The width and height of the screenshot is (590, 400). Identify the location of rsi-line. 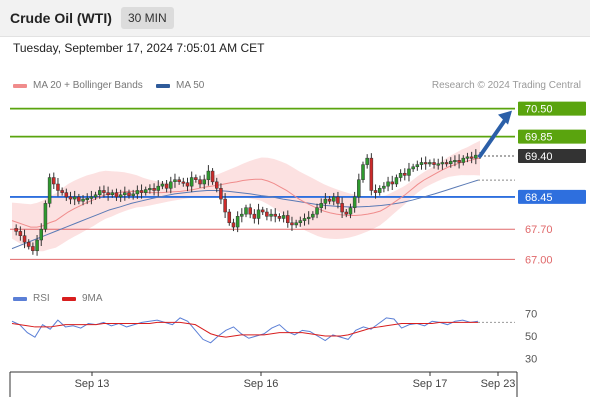
(245, 330).